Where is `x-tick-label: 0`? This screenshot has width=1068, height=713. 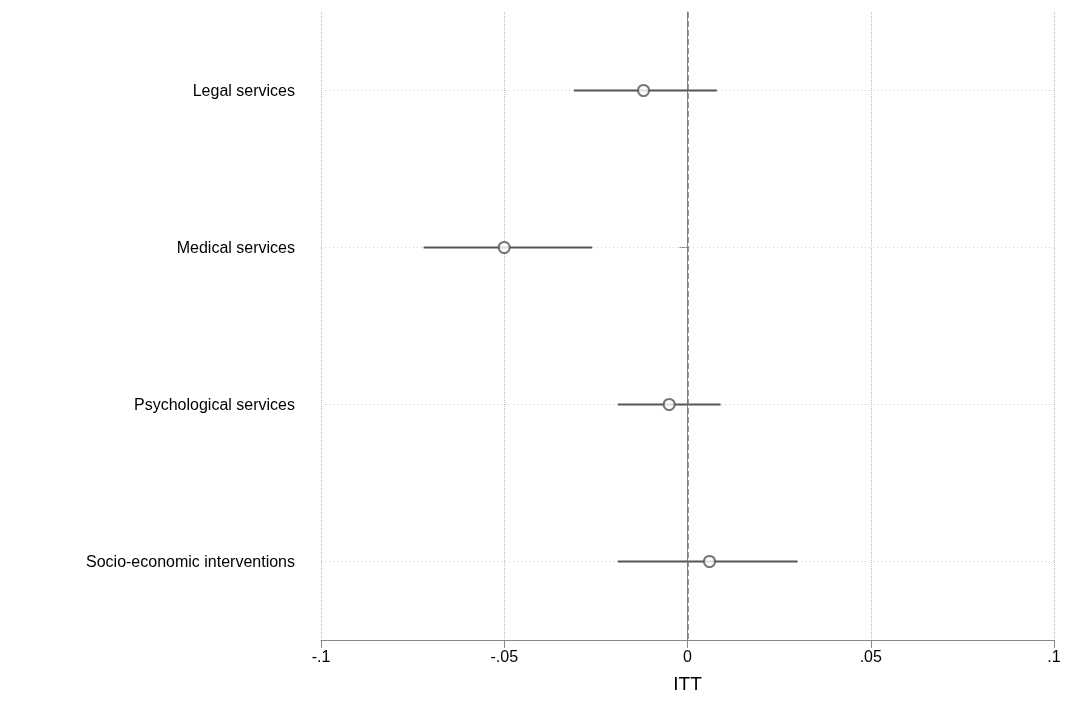 x-tick-label: 0 is located at coordinates (688, 656).